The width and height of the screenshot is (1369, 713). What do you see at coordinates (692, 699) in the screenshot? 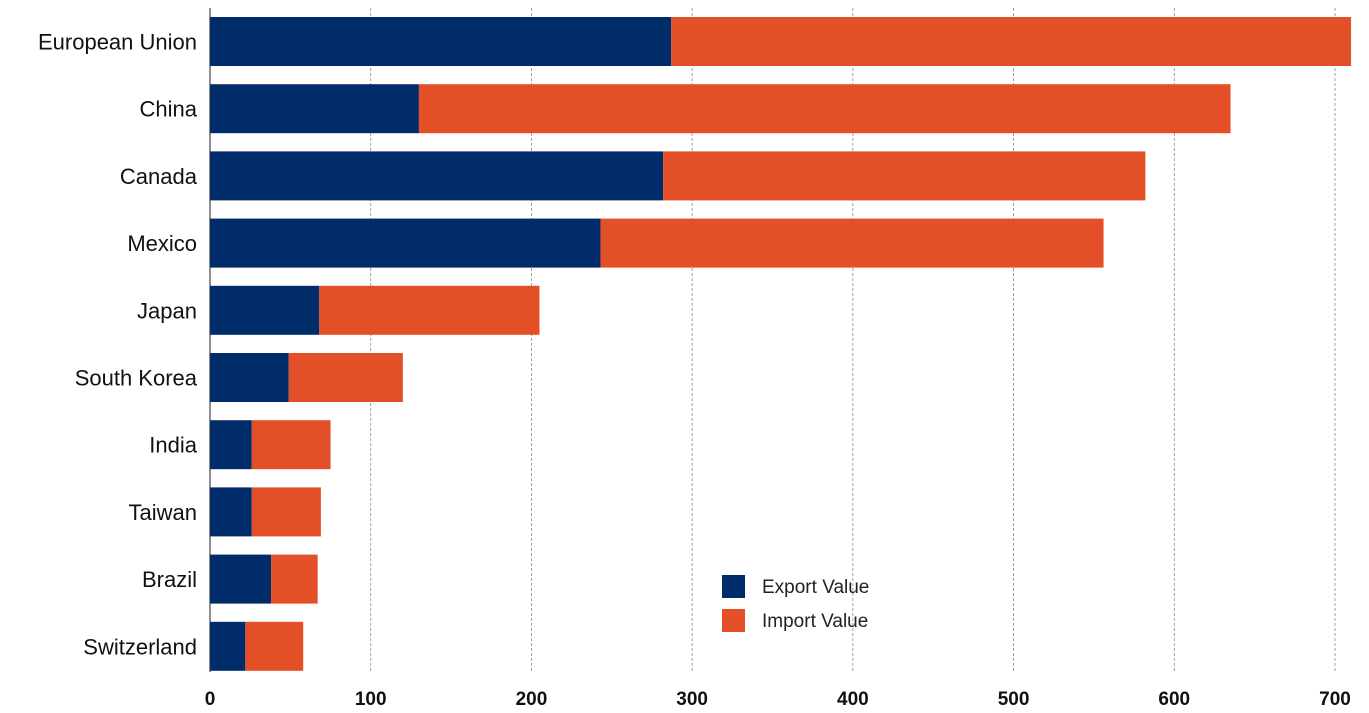
I see `x-tick-label: 300` at bounding box center [692, 699].